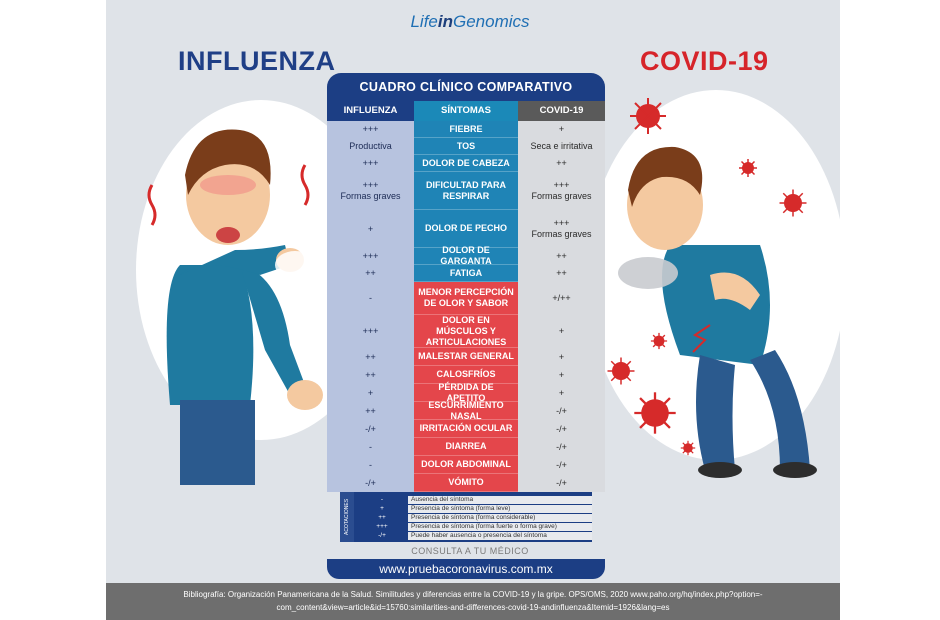 Image resolution: width=940 pixels, height=620 pixels. I want to click on table-row: -/+ VÓMITO -/+, so click(466, 483).